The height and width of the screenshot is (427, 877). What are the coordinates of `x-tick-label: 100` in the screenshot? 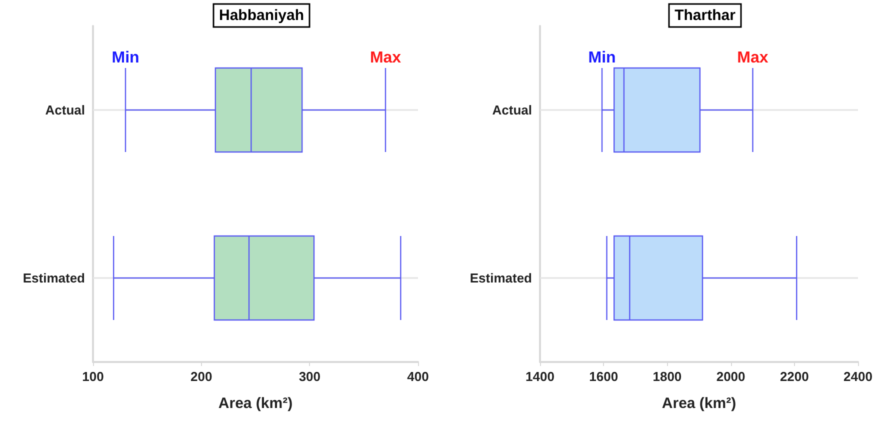 It's located at (93, 376).